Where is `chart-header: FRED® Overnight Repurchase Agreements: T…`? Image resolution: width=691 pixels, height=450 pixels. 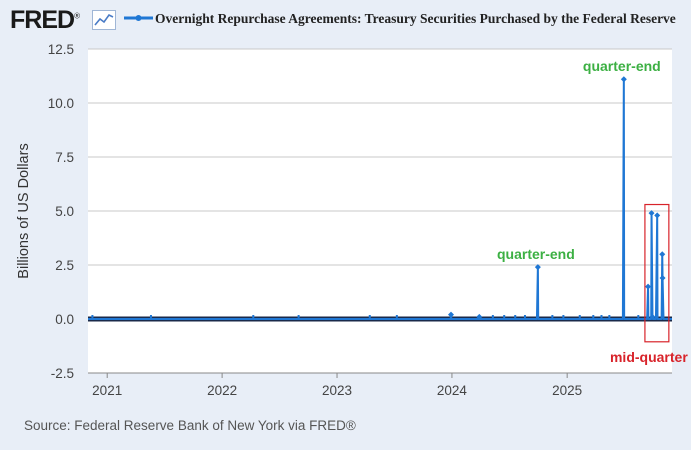
chart-header: FRED® Overnight Repurchase Agreements: T… is located at coordinates (345, 20).